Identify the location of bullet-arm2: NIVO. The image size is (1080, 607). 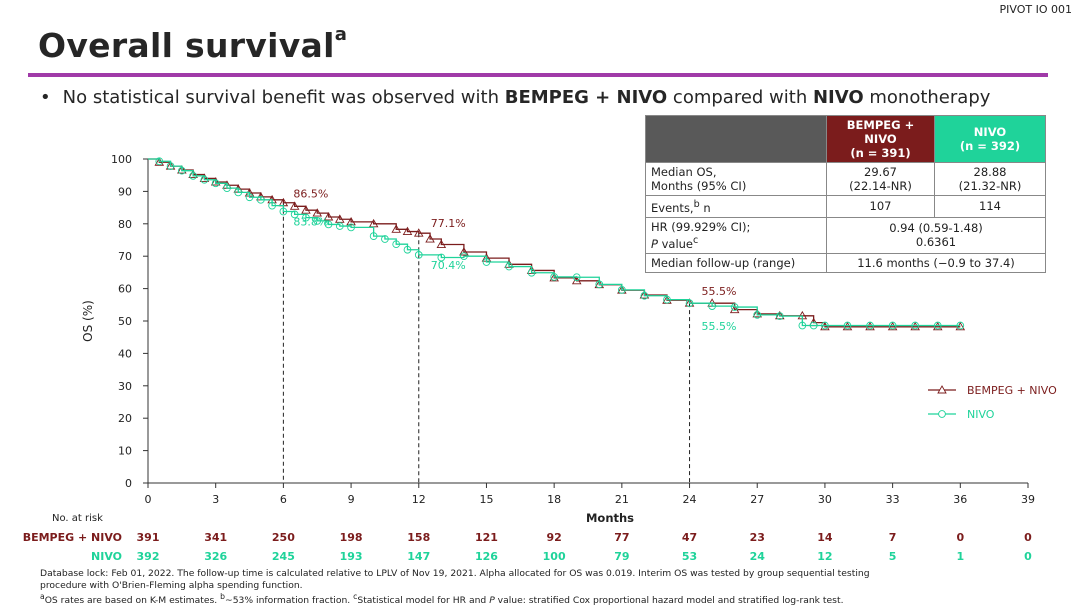
(838, 97).